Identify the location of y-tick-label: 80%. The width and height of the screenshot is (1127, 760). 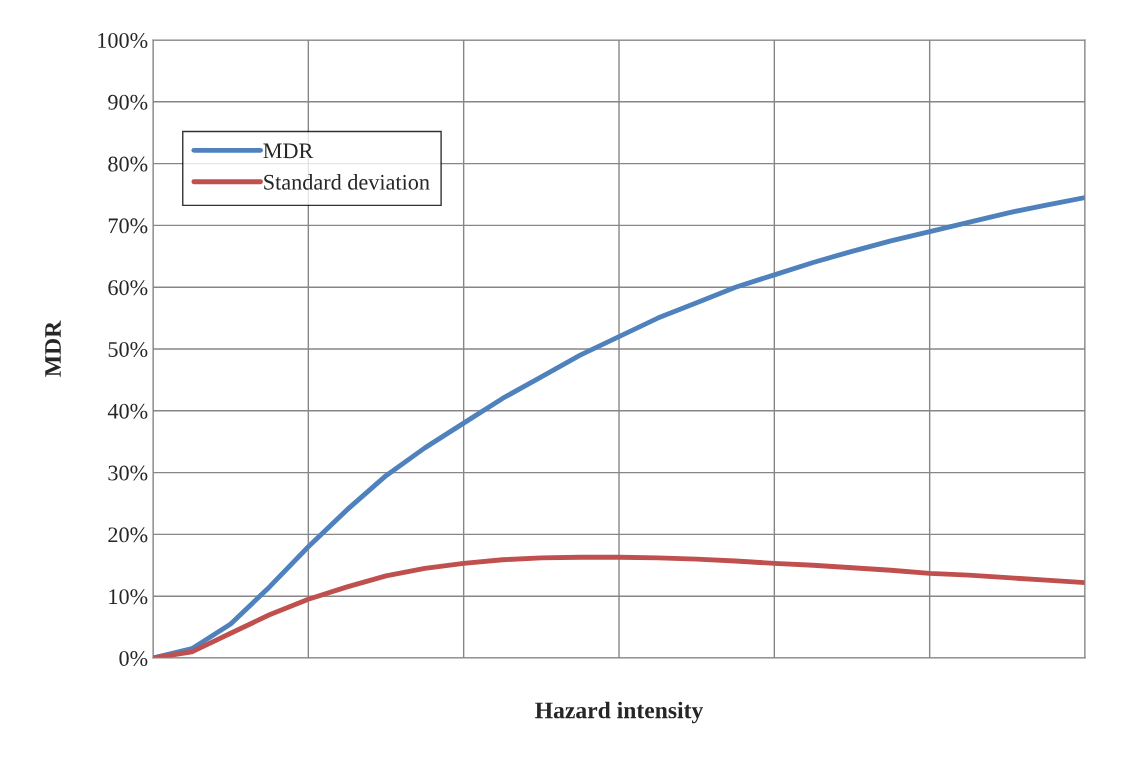
(128, 164).